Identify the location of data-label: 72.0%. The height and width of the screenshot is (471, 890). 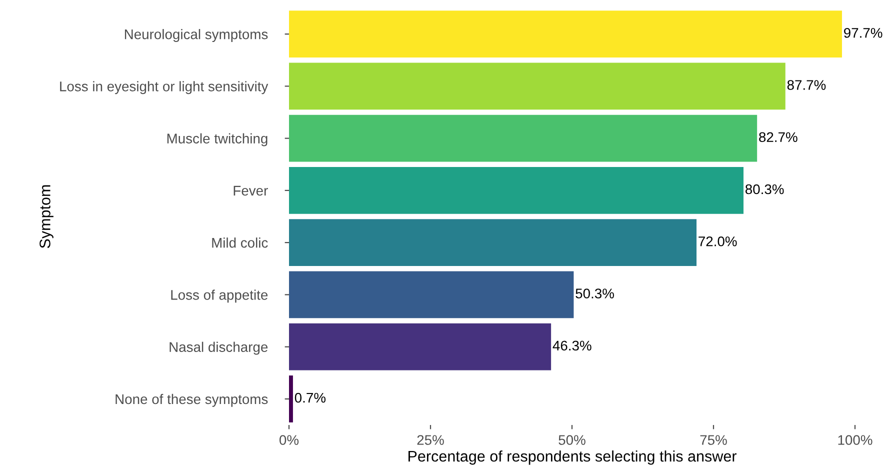
(717, 241).